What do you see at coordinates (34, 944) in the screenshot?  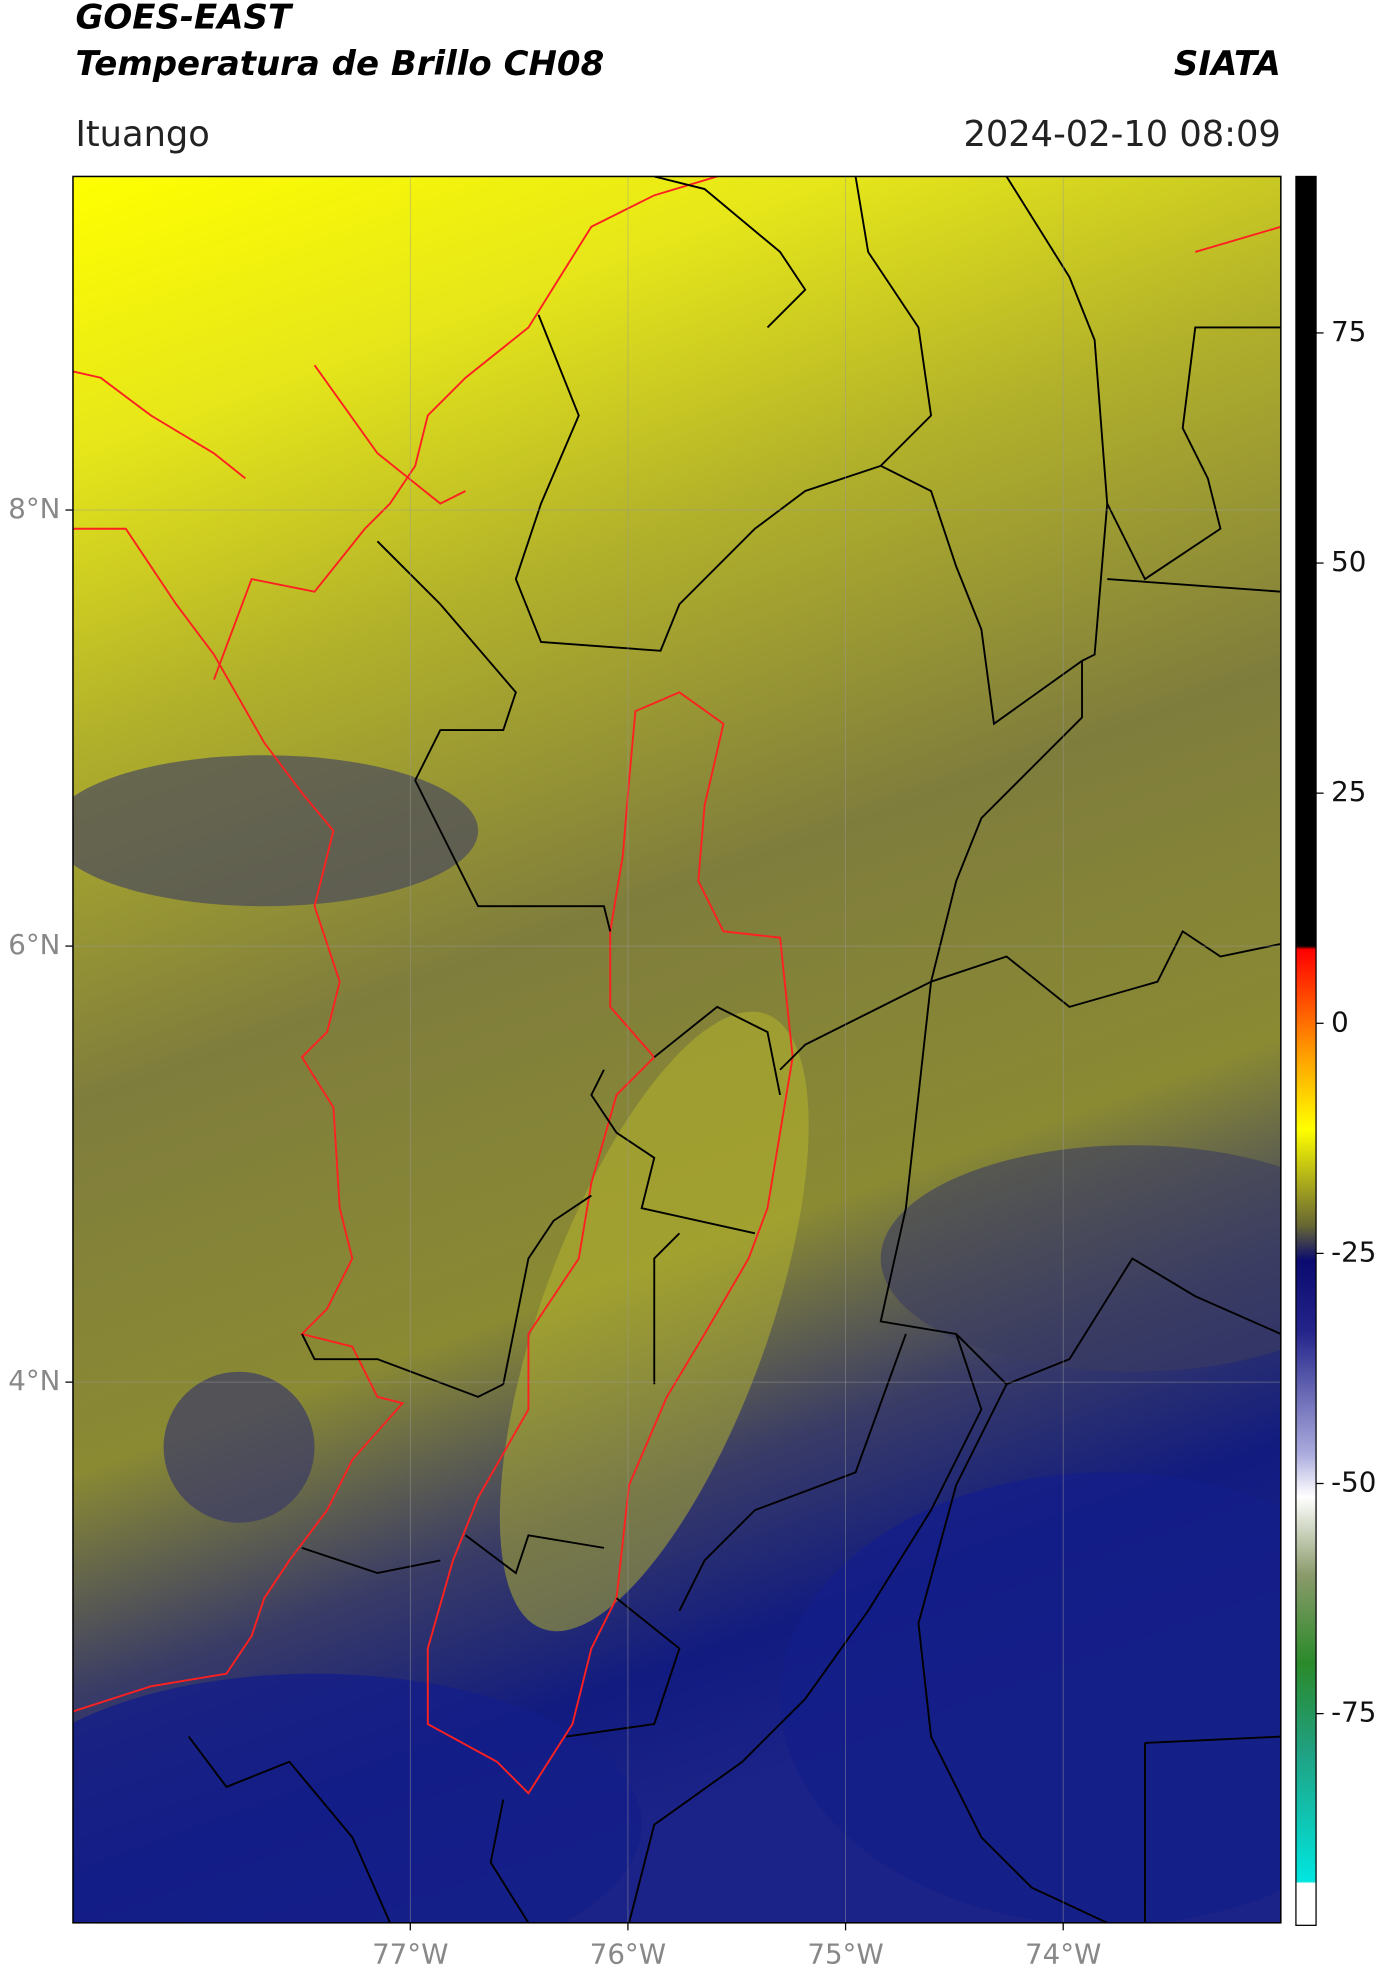 I see `lat-tick-label: 6°N` at bounding box center [34, 944].